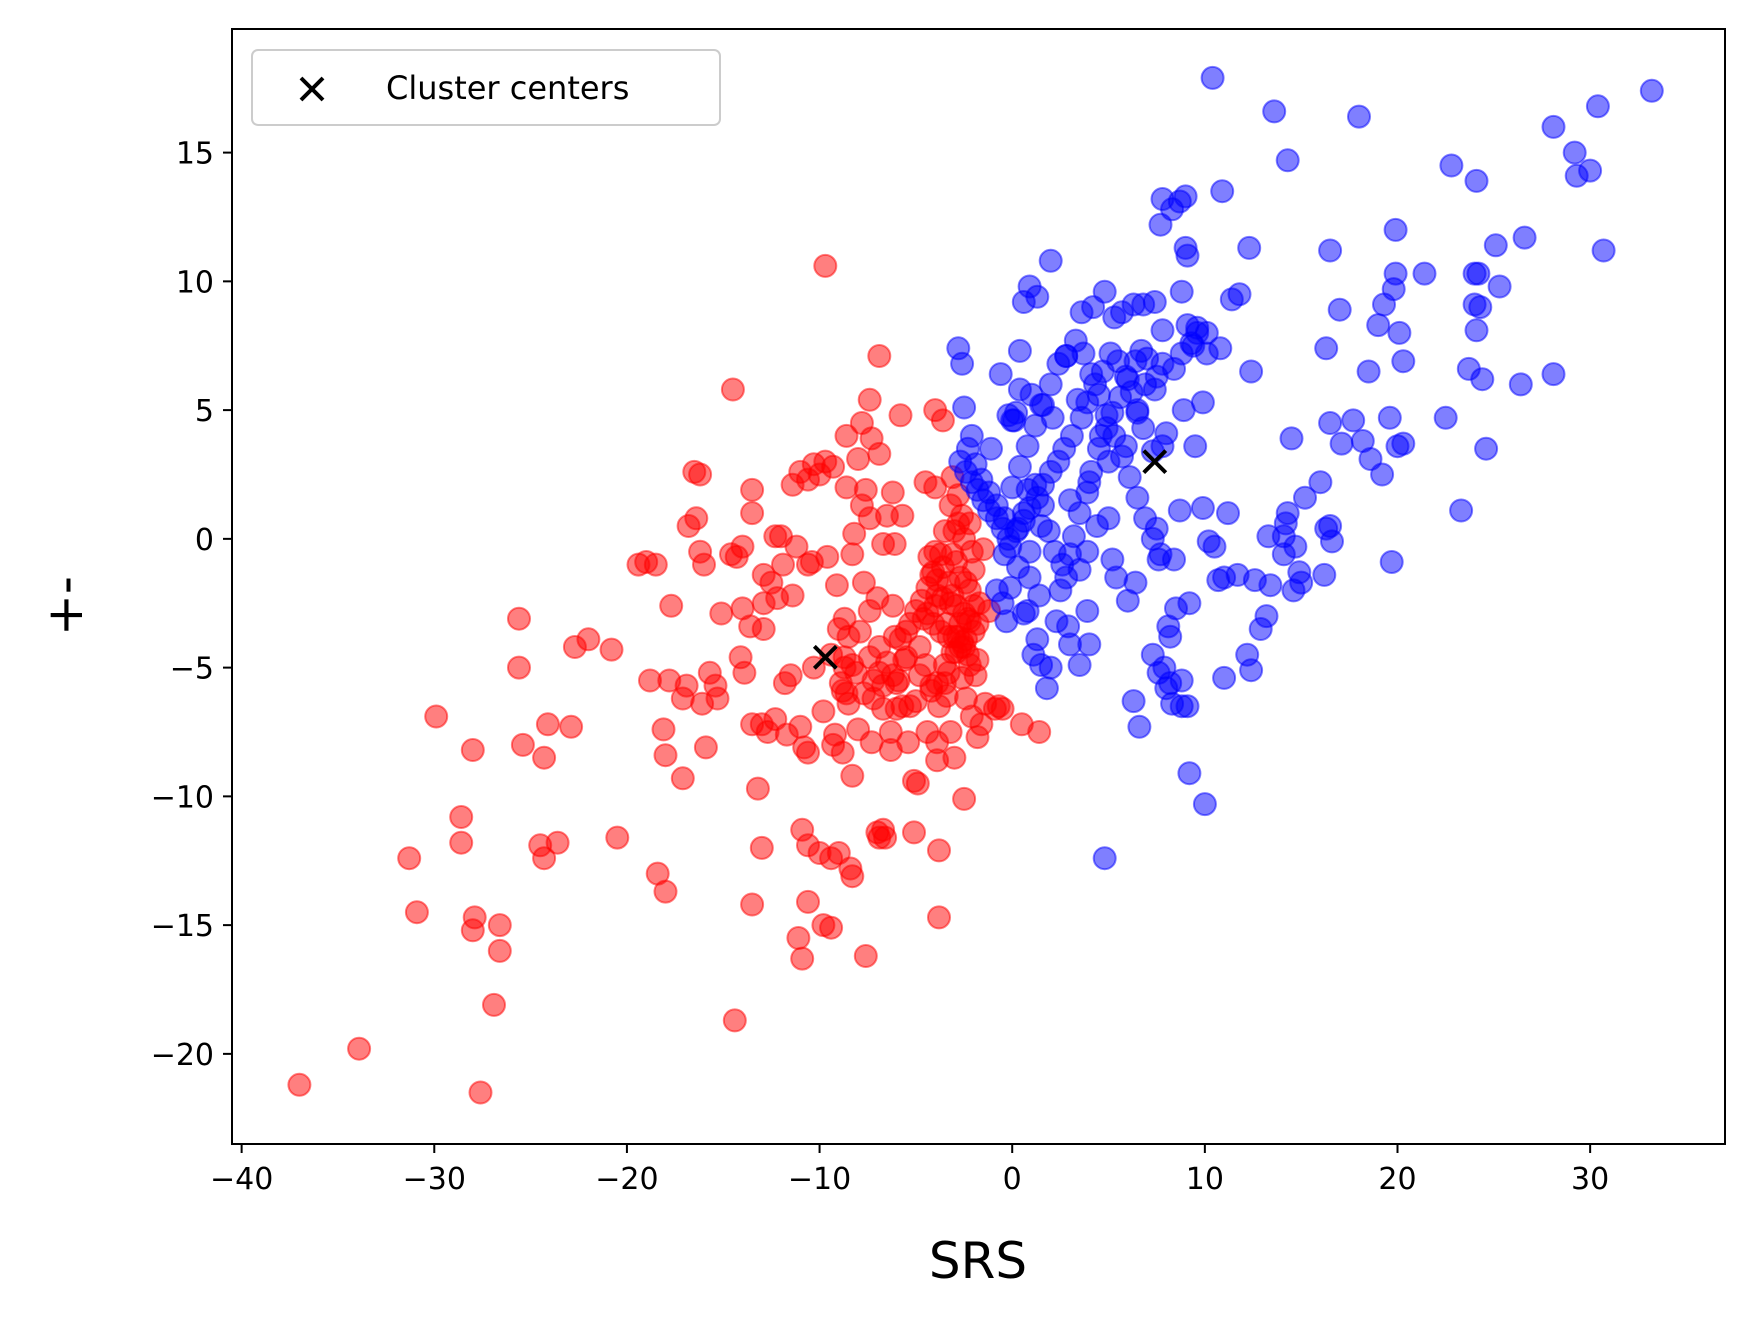 The width and height of the screenshot is (1747, 1322). What do you see at coordinates (182, 926) in the screenshot?
I see `y-tick-label: −15` at bounding box center [182, 926].